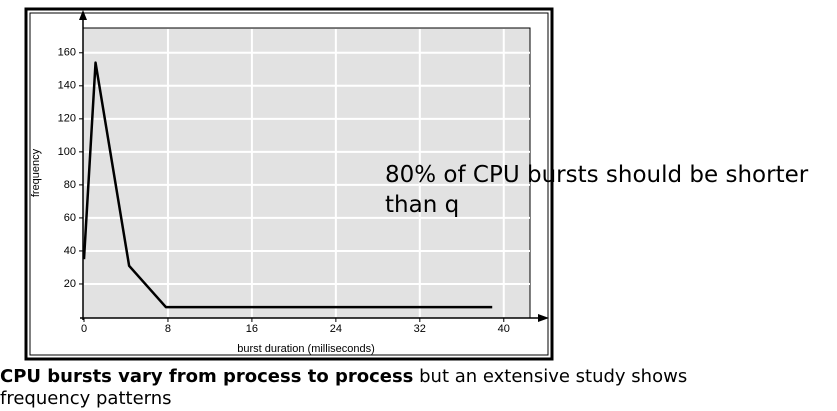 This screenshot has height=411, width=837. I want to click on y-tick-label: 140, so click(67, 86).